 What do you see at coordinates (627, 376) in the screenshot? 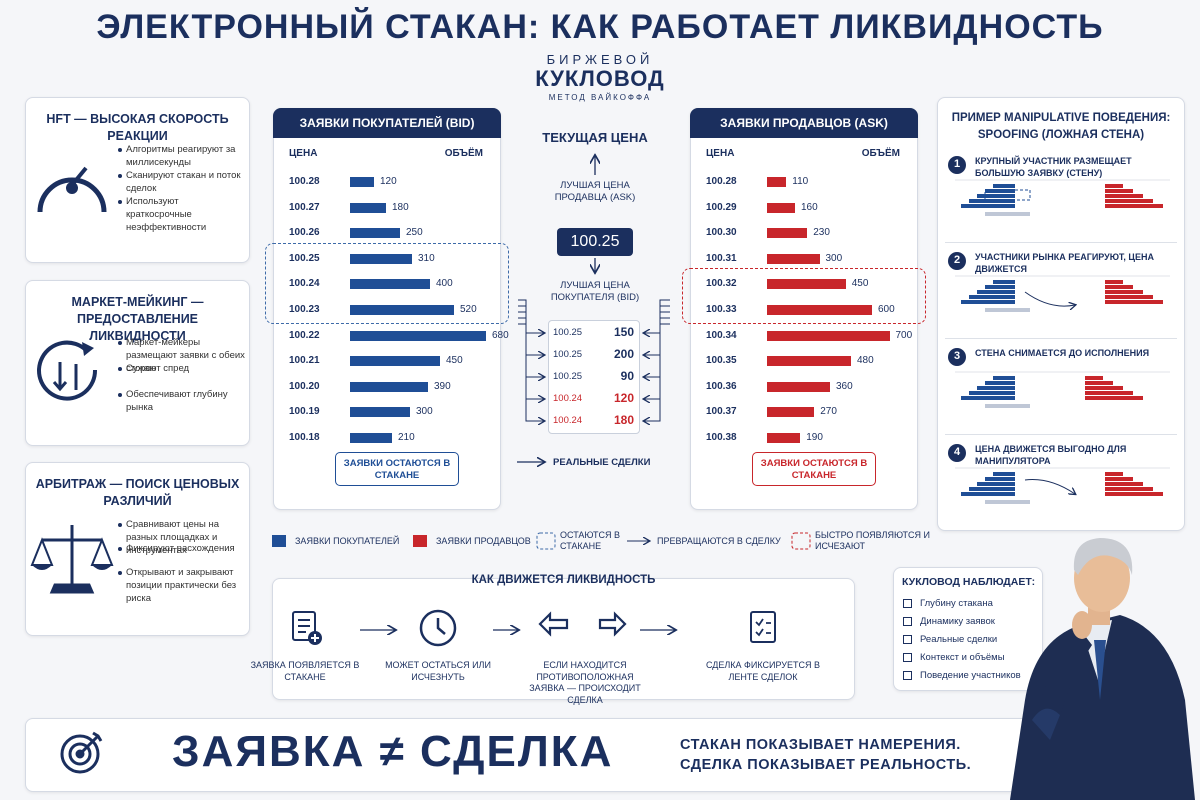
I see `trade-volume: 90` at bounding box center [627, 376].